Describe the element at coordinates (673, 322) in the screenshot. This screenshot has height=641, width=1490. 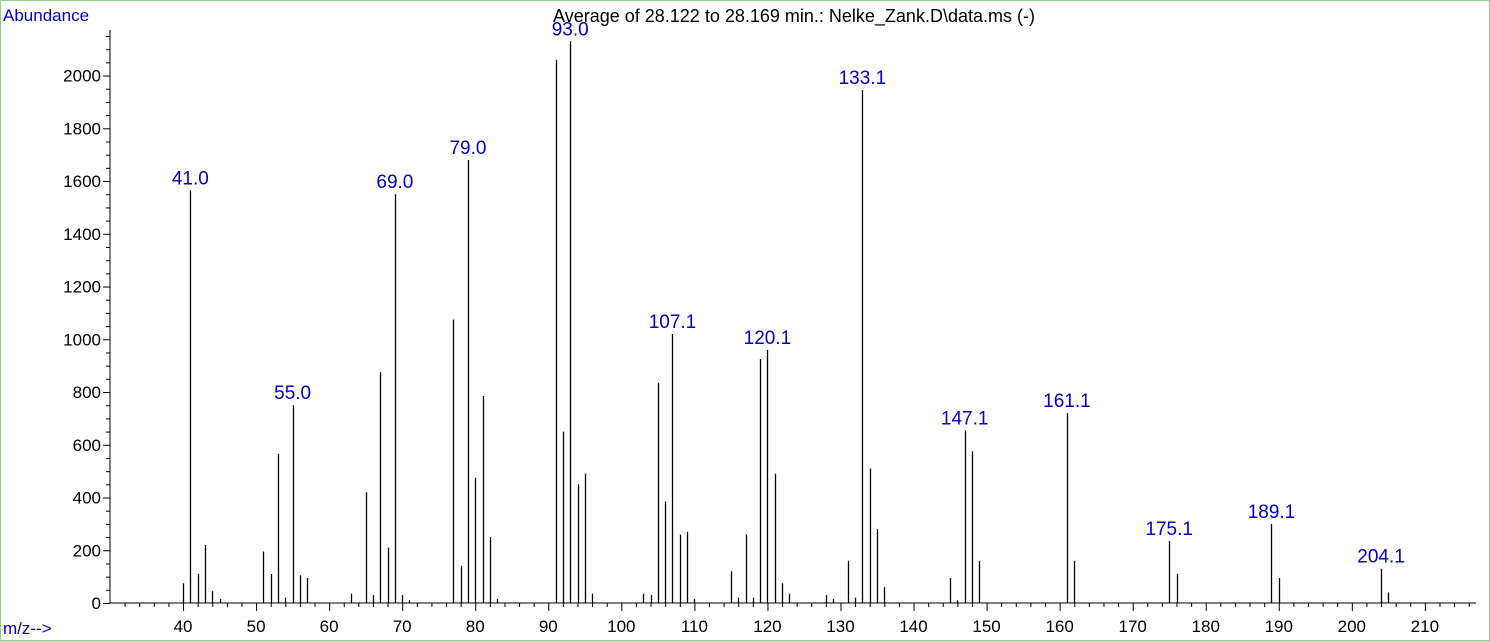
I see `peak-label: 107.1` at that location.